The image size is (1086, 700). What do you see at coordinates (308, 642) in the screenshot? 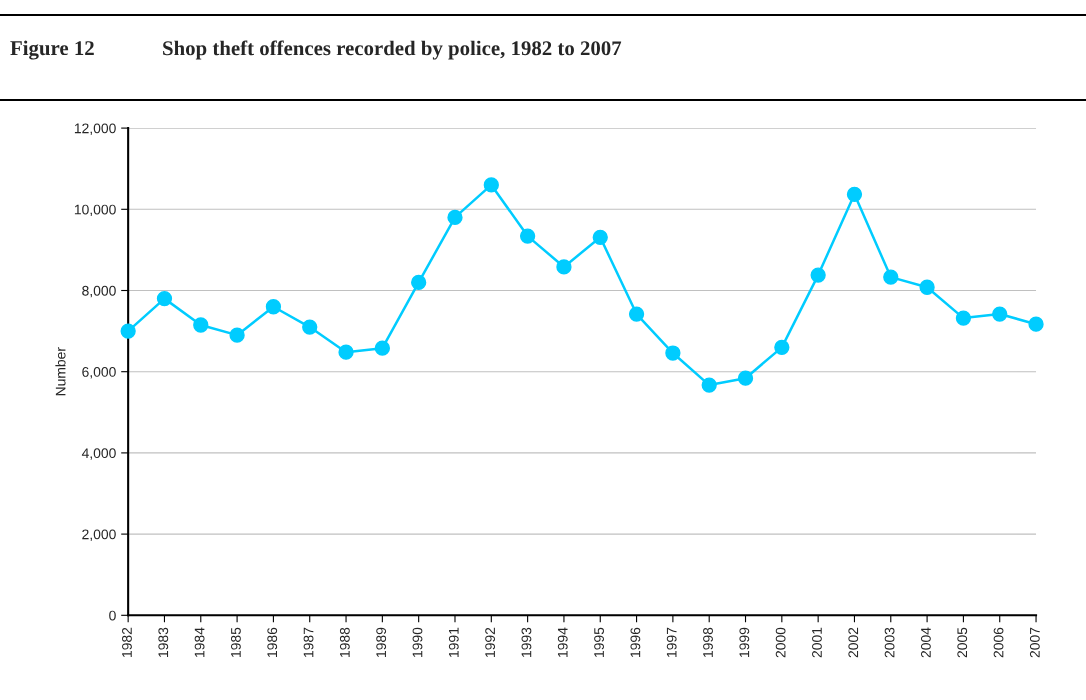
I see `x-tick-label: 1987` at bounding box center [308, 642].